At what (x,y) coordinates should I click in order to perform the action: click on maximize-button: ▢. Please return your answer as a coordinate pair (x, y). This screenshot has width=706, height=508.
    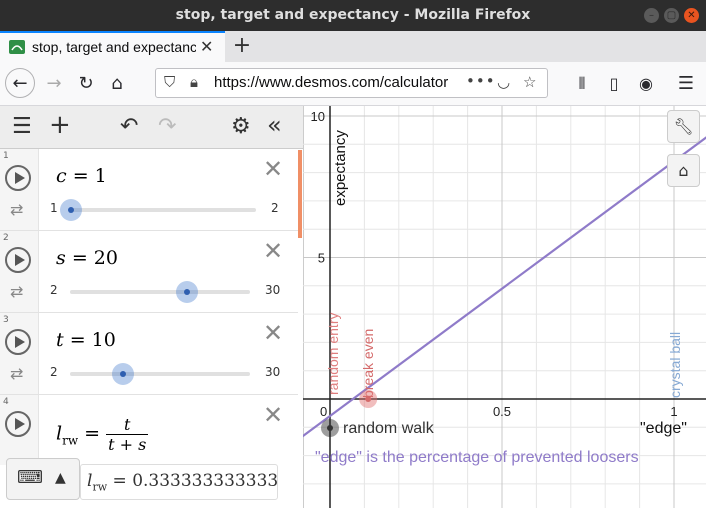
    Looking at the image, I should click on (671, 15).